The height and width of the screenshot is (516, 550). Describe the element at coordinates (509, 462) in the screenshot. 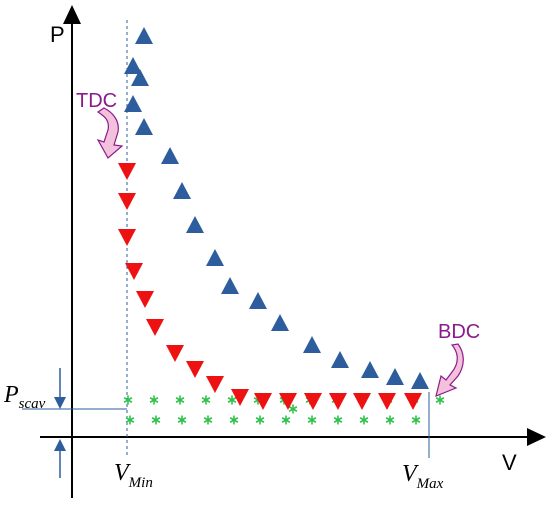

I see `x-axis-label: V` at that location.